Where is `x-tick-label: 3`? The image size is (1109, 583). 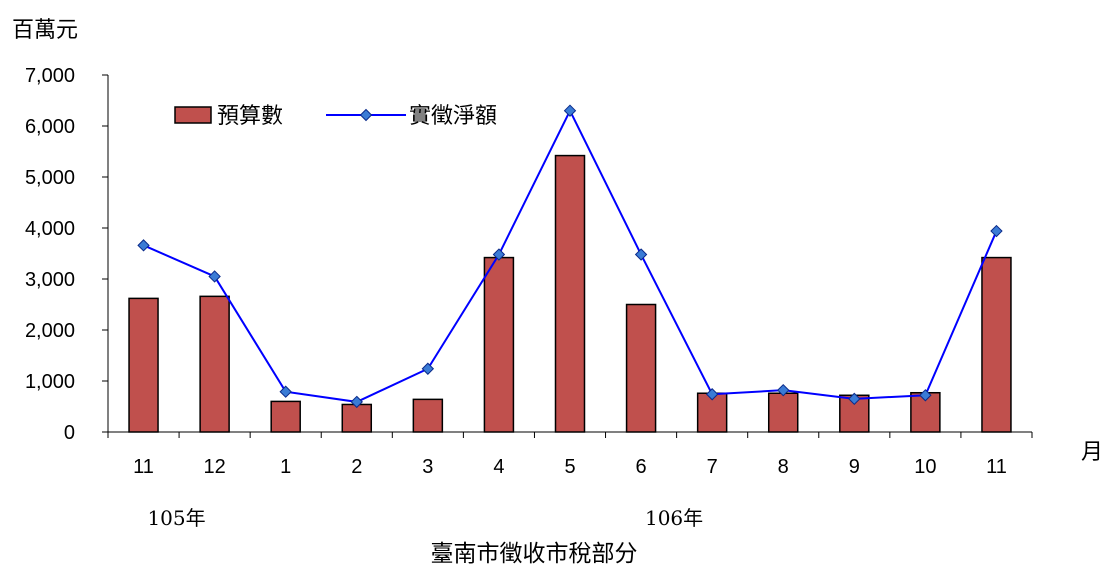 x-tick-label: 3 is located at coordinates (427, 467).